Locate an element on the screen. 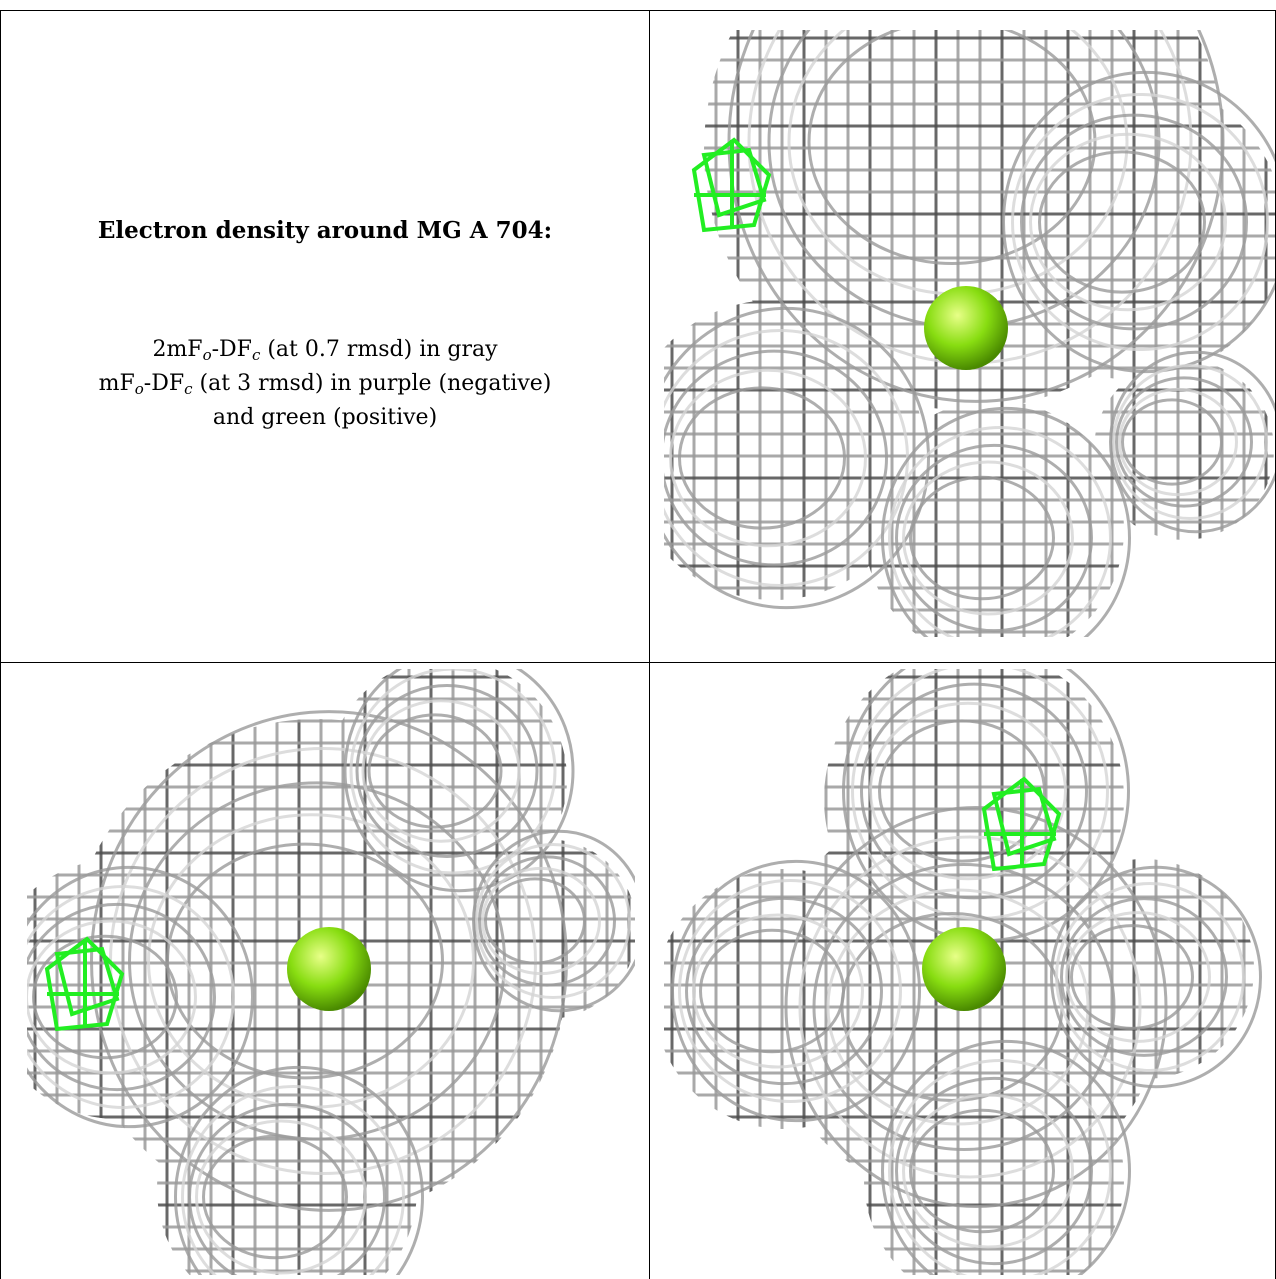 Image resolution: width=1276 pixels, height=1279 pixels. table-border-center is located at coordinates (649, 644).